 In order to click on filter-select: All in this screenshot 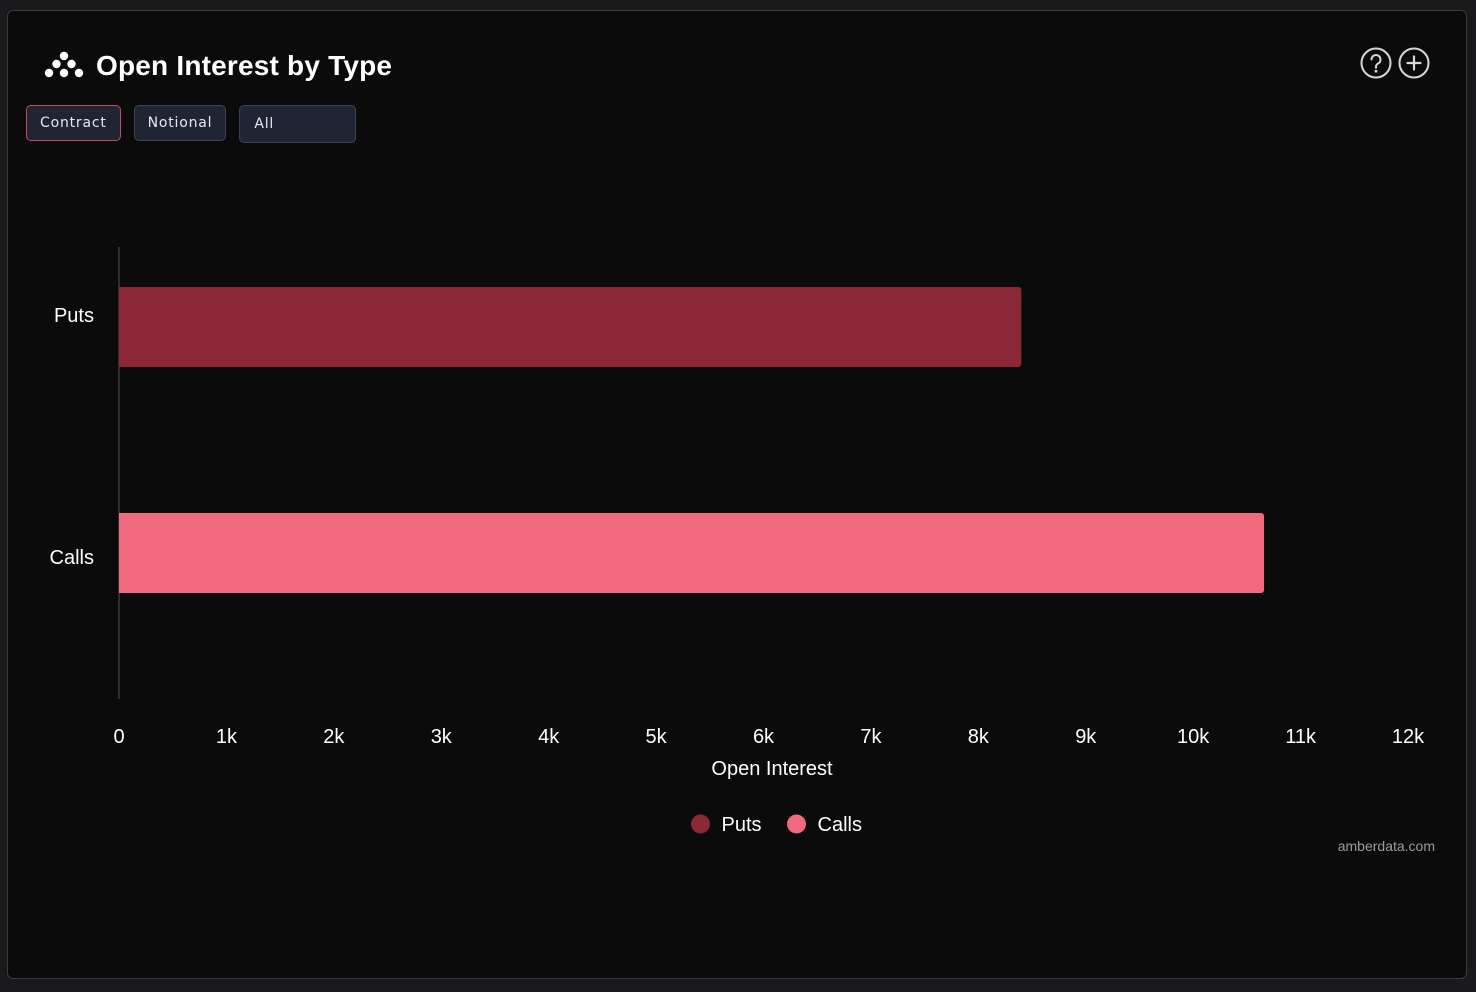, I will do `click(298, 124)`.